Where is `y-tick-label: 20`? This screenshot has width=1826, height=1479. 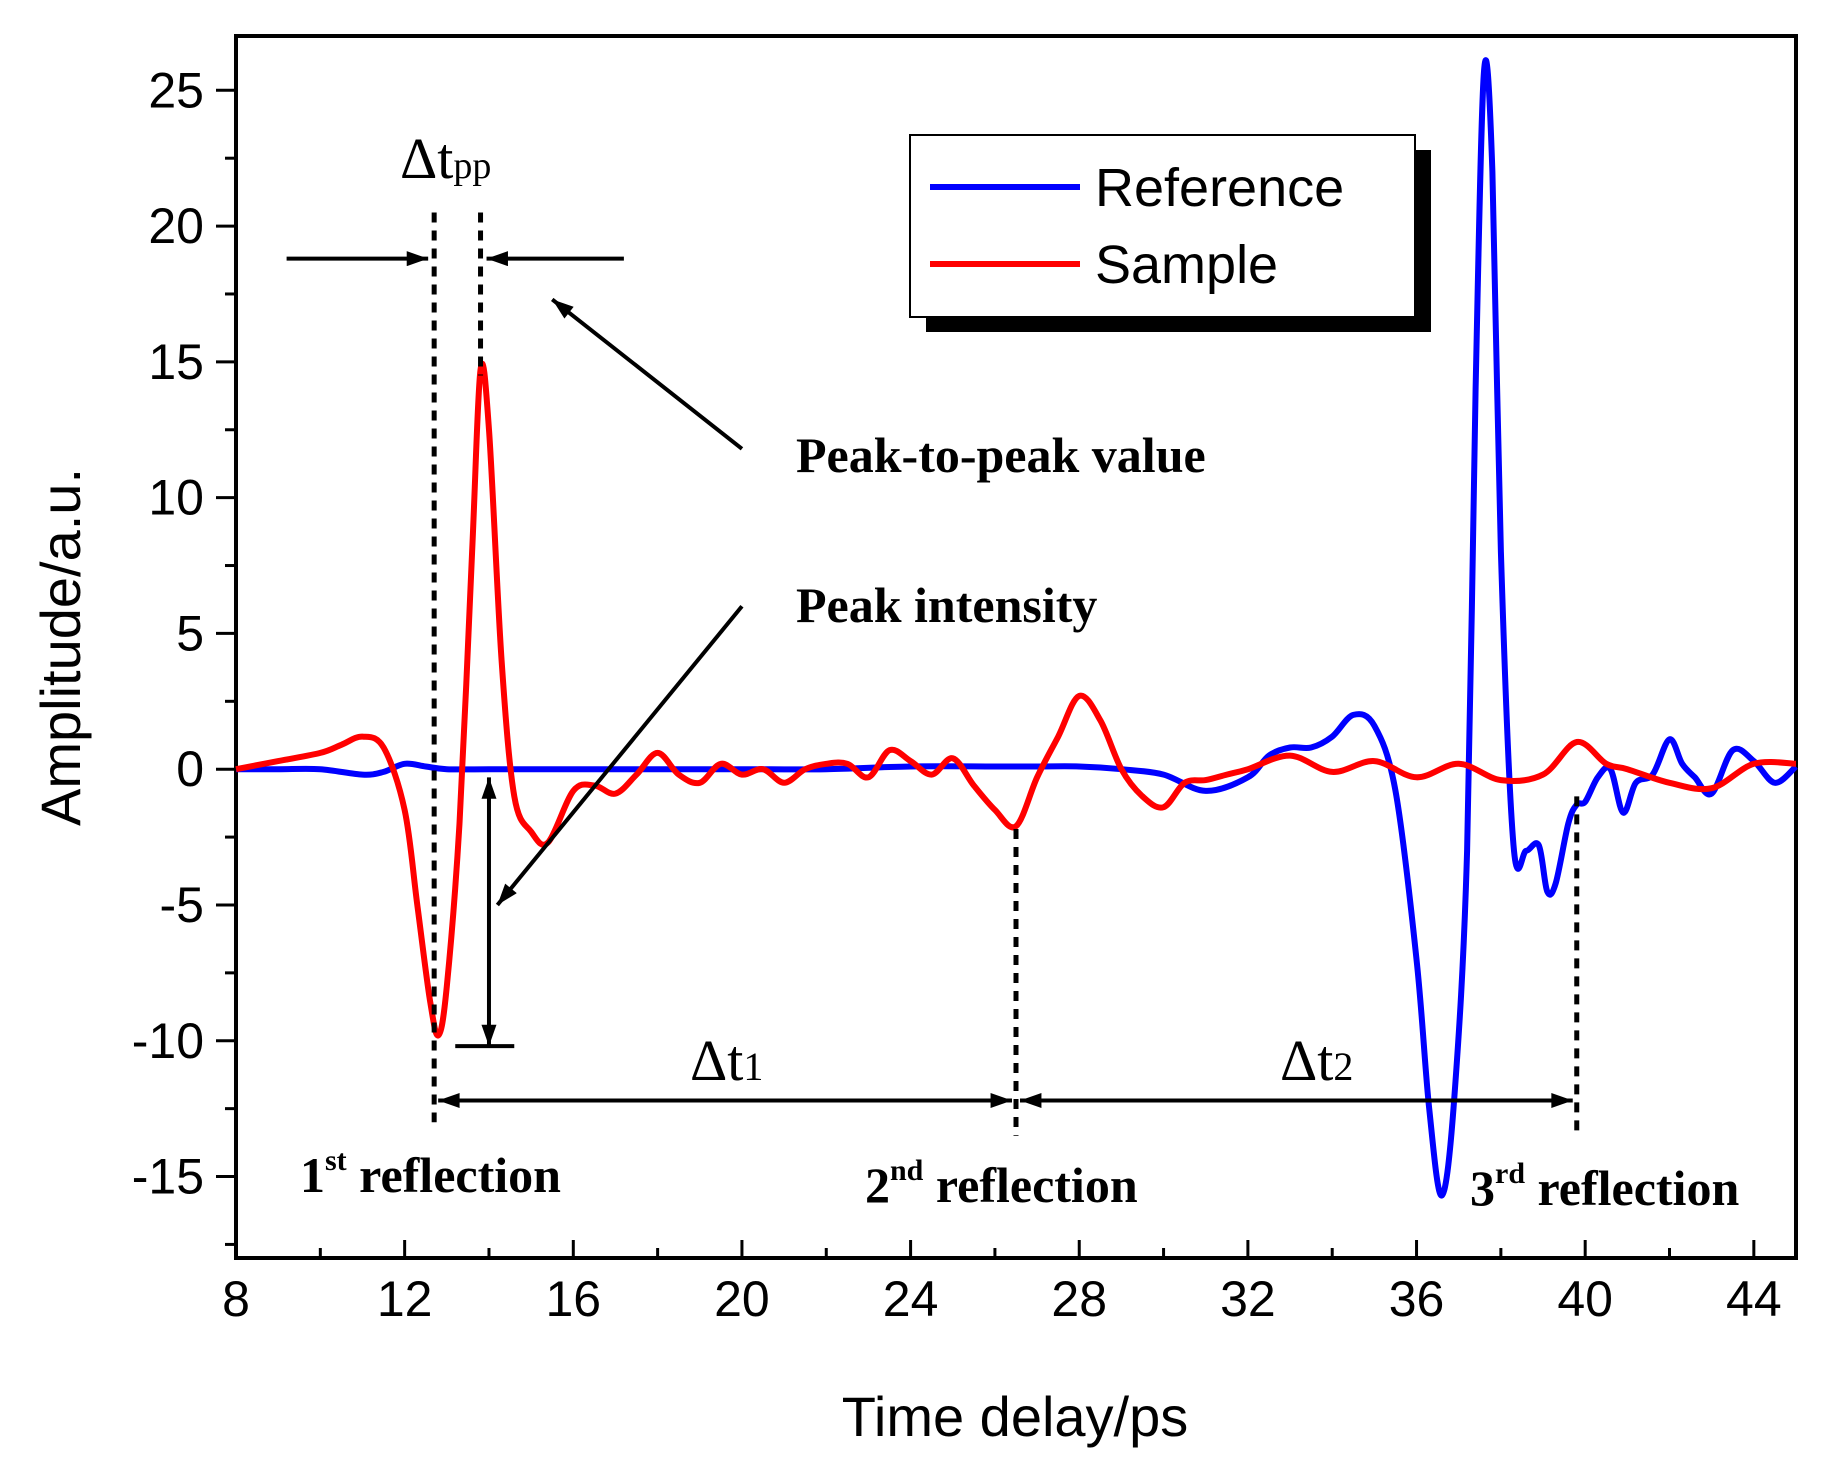 y-tick-label: 20 is located at coordinates (176, 226).